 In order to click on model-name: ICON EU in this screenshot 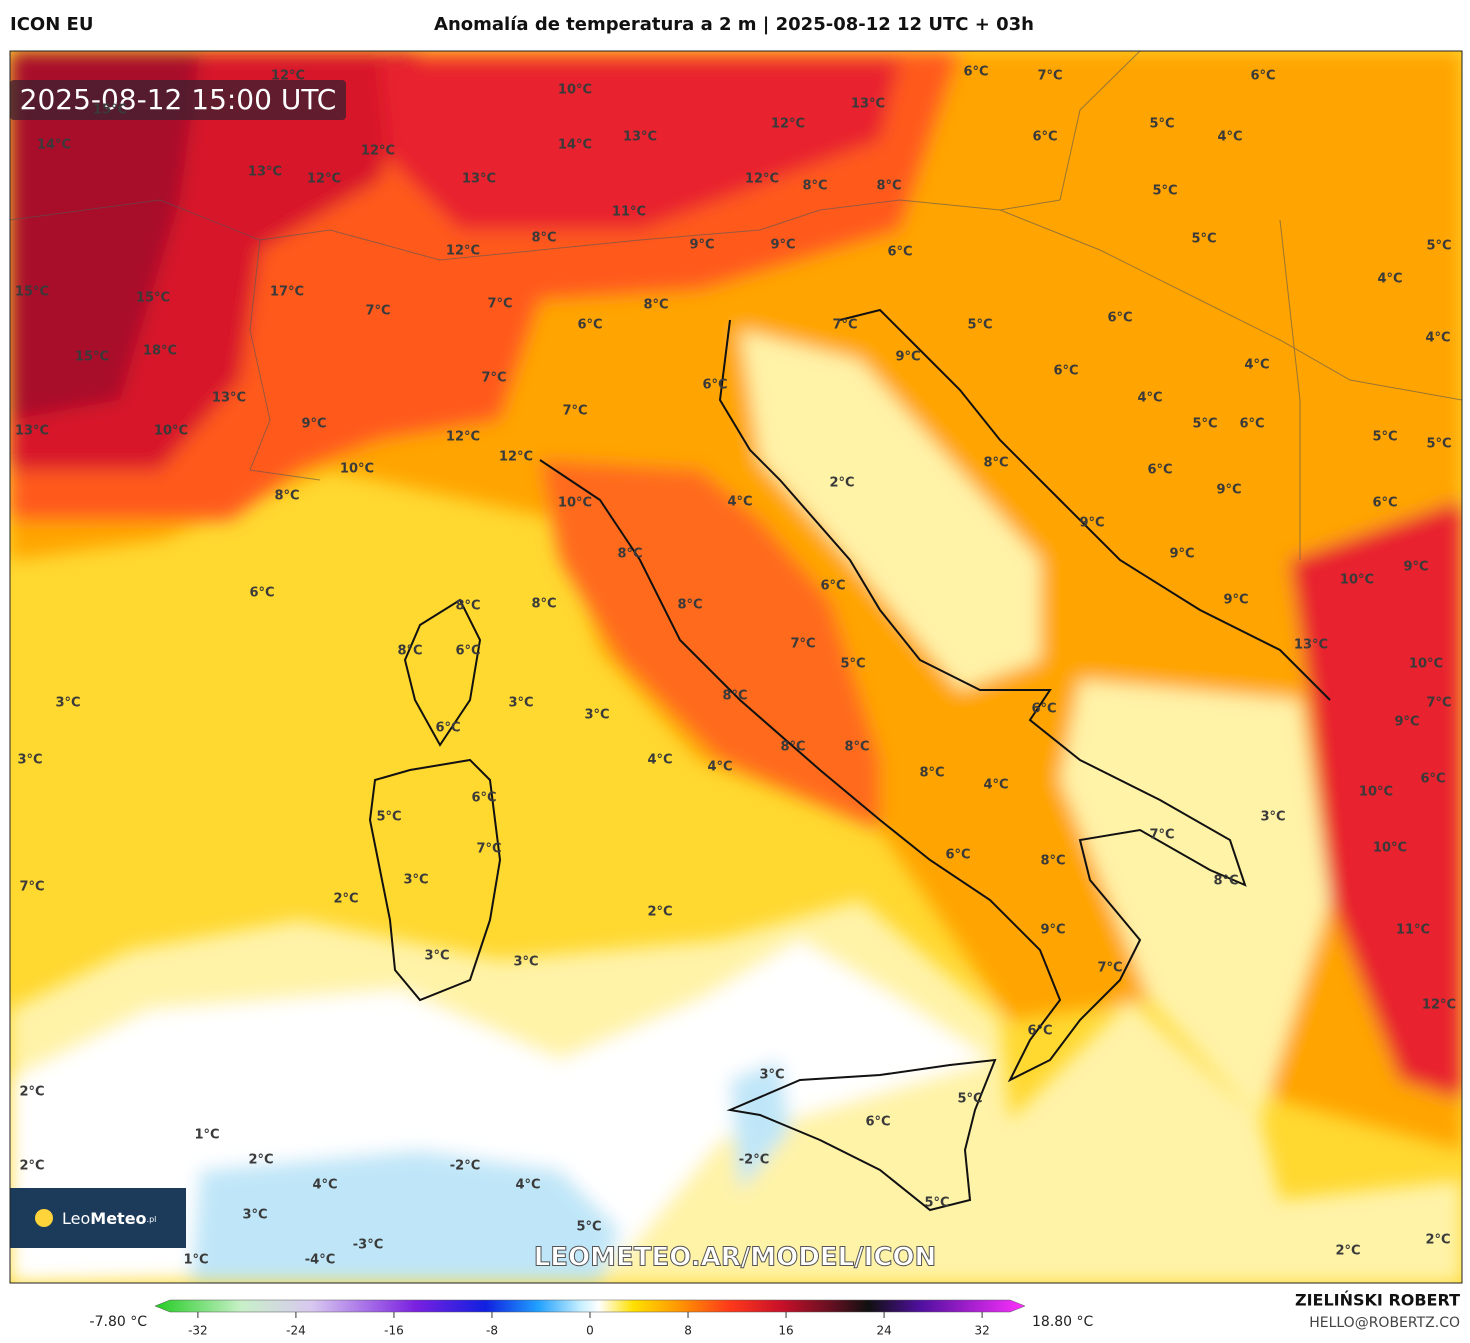, I will do `click(51, 24)`.